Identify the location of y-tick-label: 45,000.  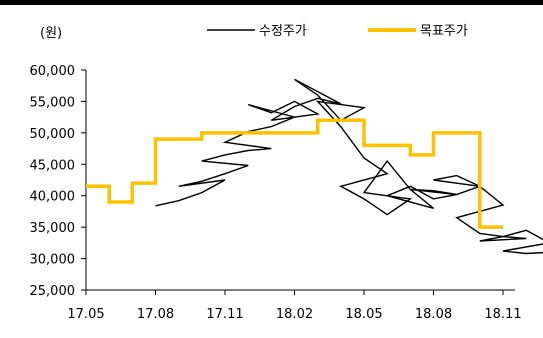
(53, 165).